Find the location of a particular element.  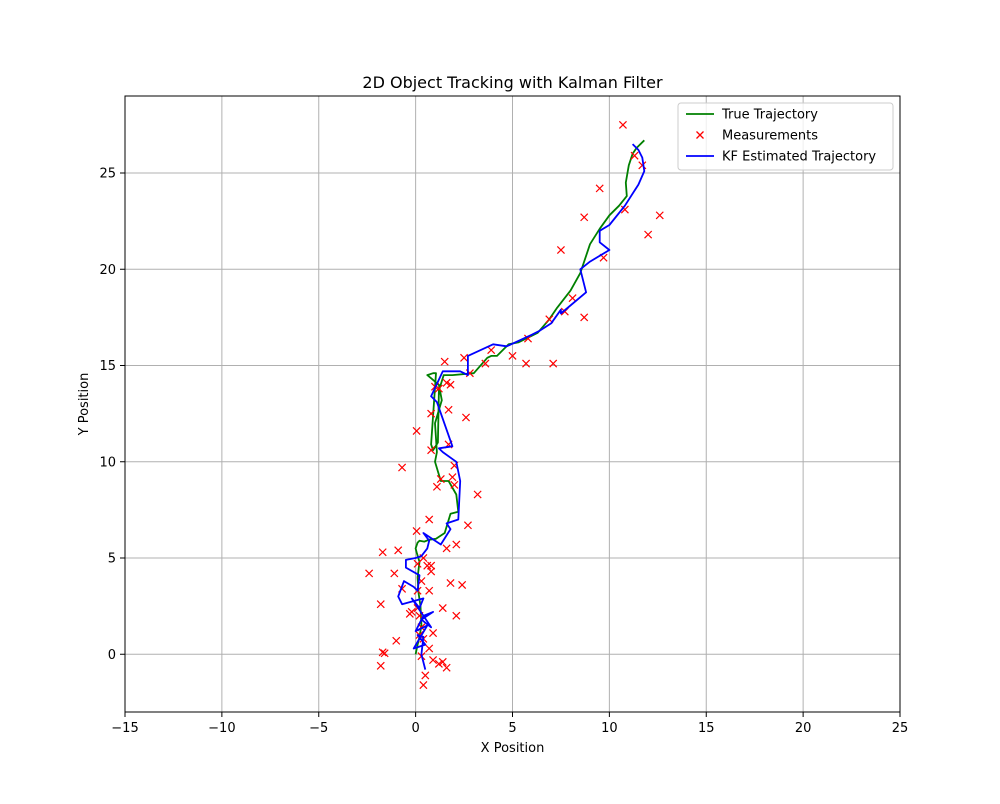

legend-label-kf-estimated: KF Estimated Trajectory is located at coordinates (799, 157).